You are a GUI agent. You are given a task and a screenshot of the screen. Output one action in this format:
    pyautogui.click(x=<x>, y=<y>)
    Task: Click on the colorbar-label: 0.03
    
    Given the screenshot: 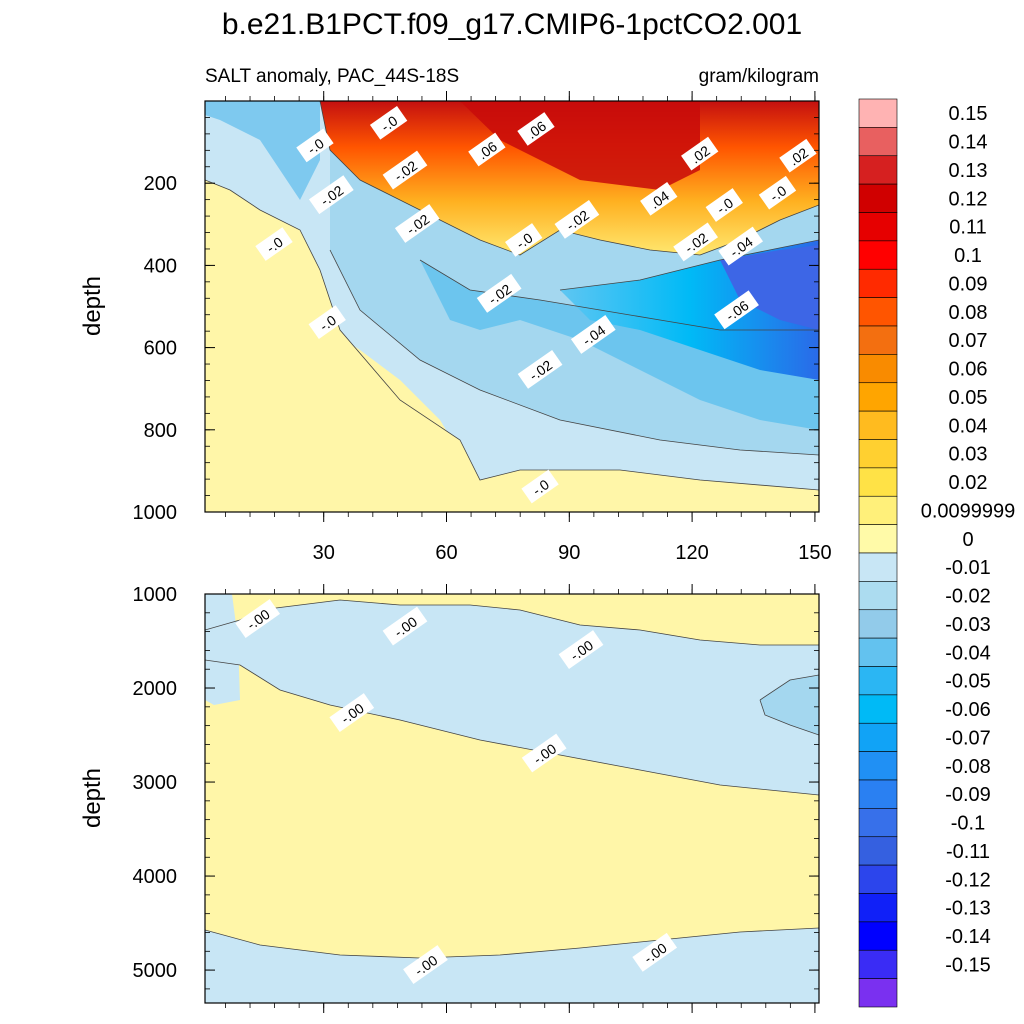 What is the action you would take?
    pyautogui.click(x=968, y=455)
    